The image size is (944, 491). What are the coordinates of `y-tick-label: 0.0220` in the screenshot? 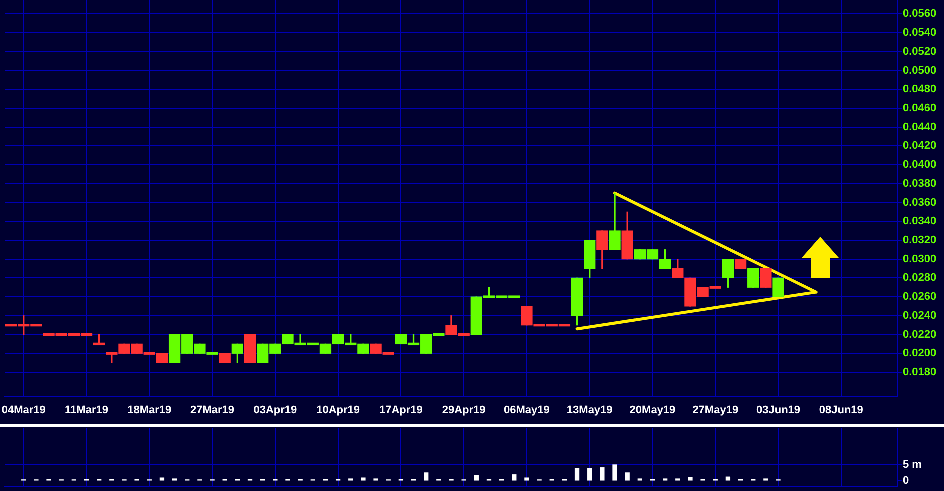 It's located at (920, 334).